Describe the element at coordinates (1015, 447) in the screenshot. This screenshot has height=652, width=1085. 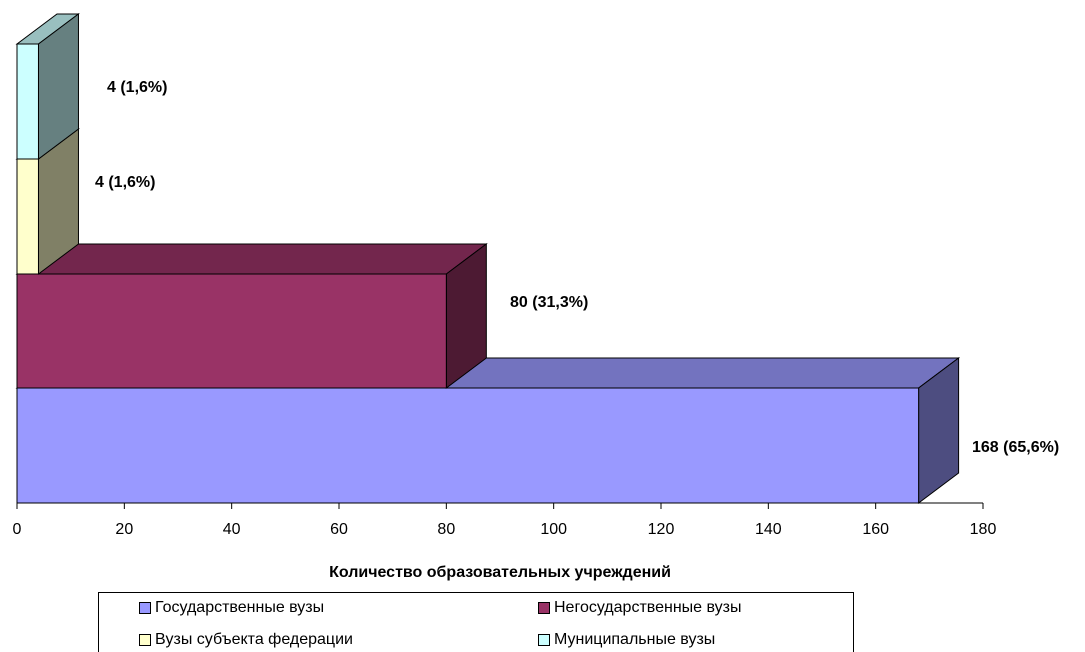
I see `data-label-gov: 168 (65,6%)` at that location.